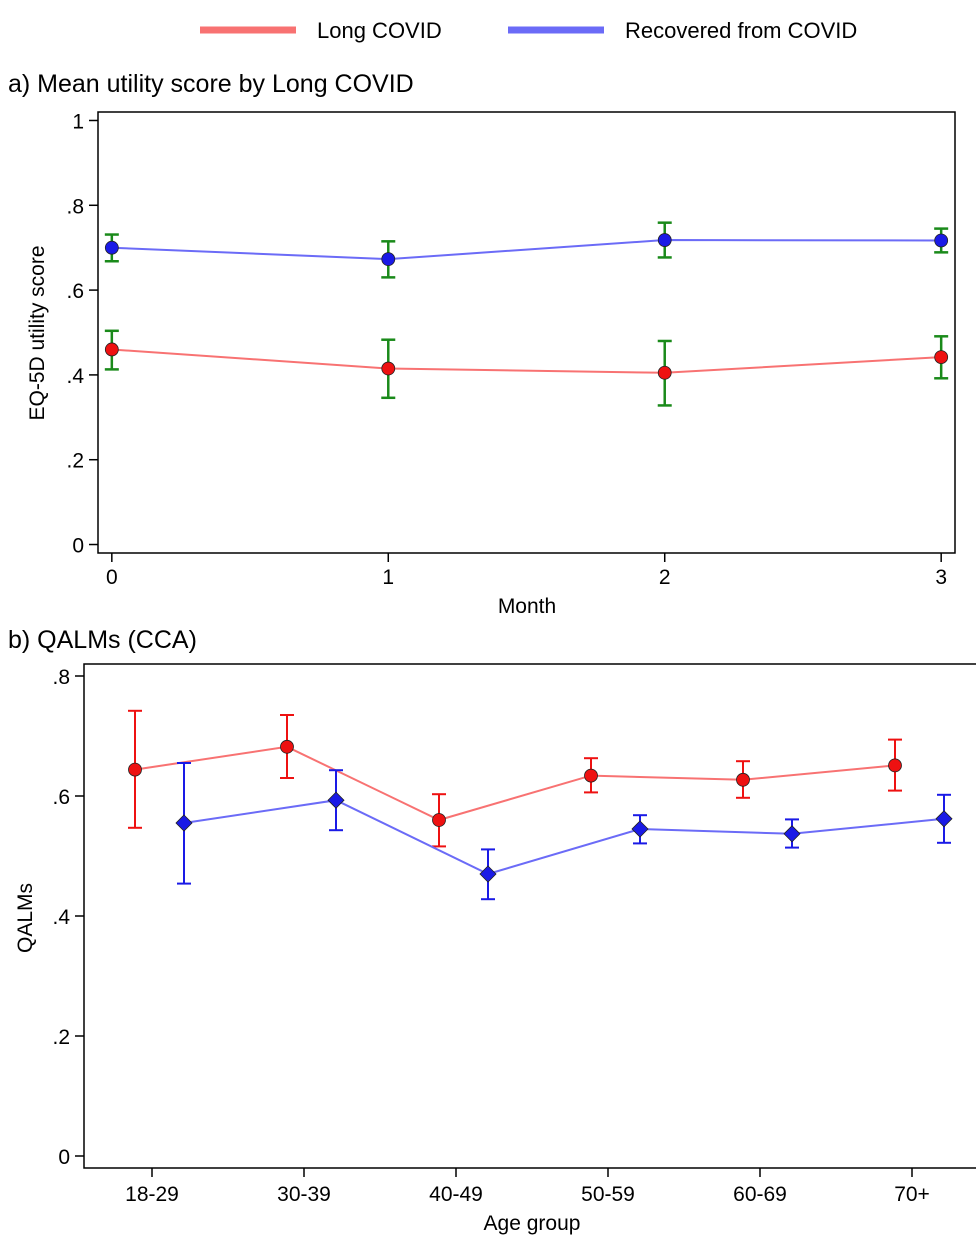 The width and height of the screenshot is (976, 1235). I want to click on panel-b-title: b) QALMs (CCA), so click(102, 640).